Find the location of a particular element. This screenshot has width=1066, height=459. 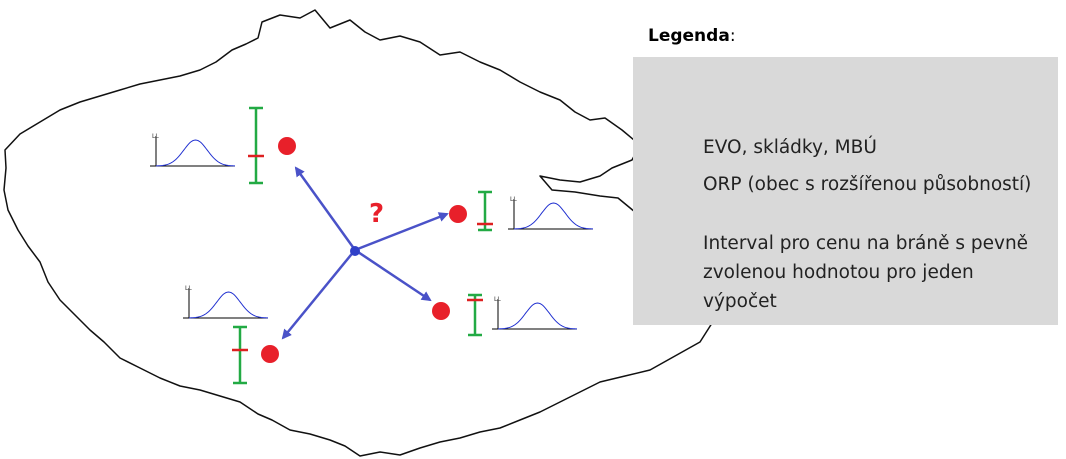

question-mark: ? is located at coordinates (376, 214).